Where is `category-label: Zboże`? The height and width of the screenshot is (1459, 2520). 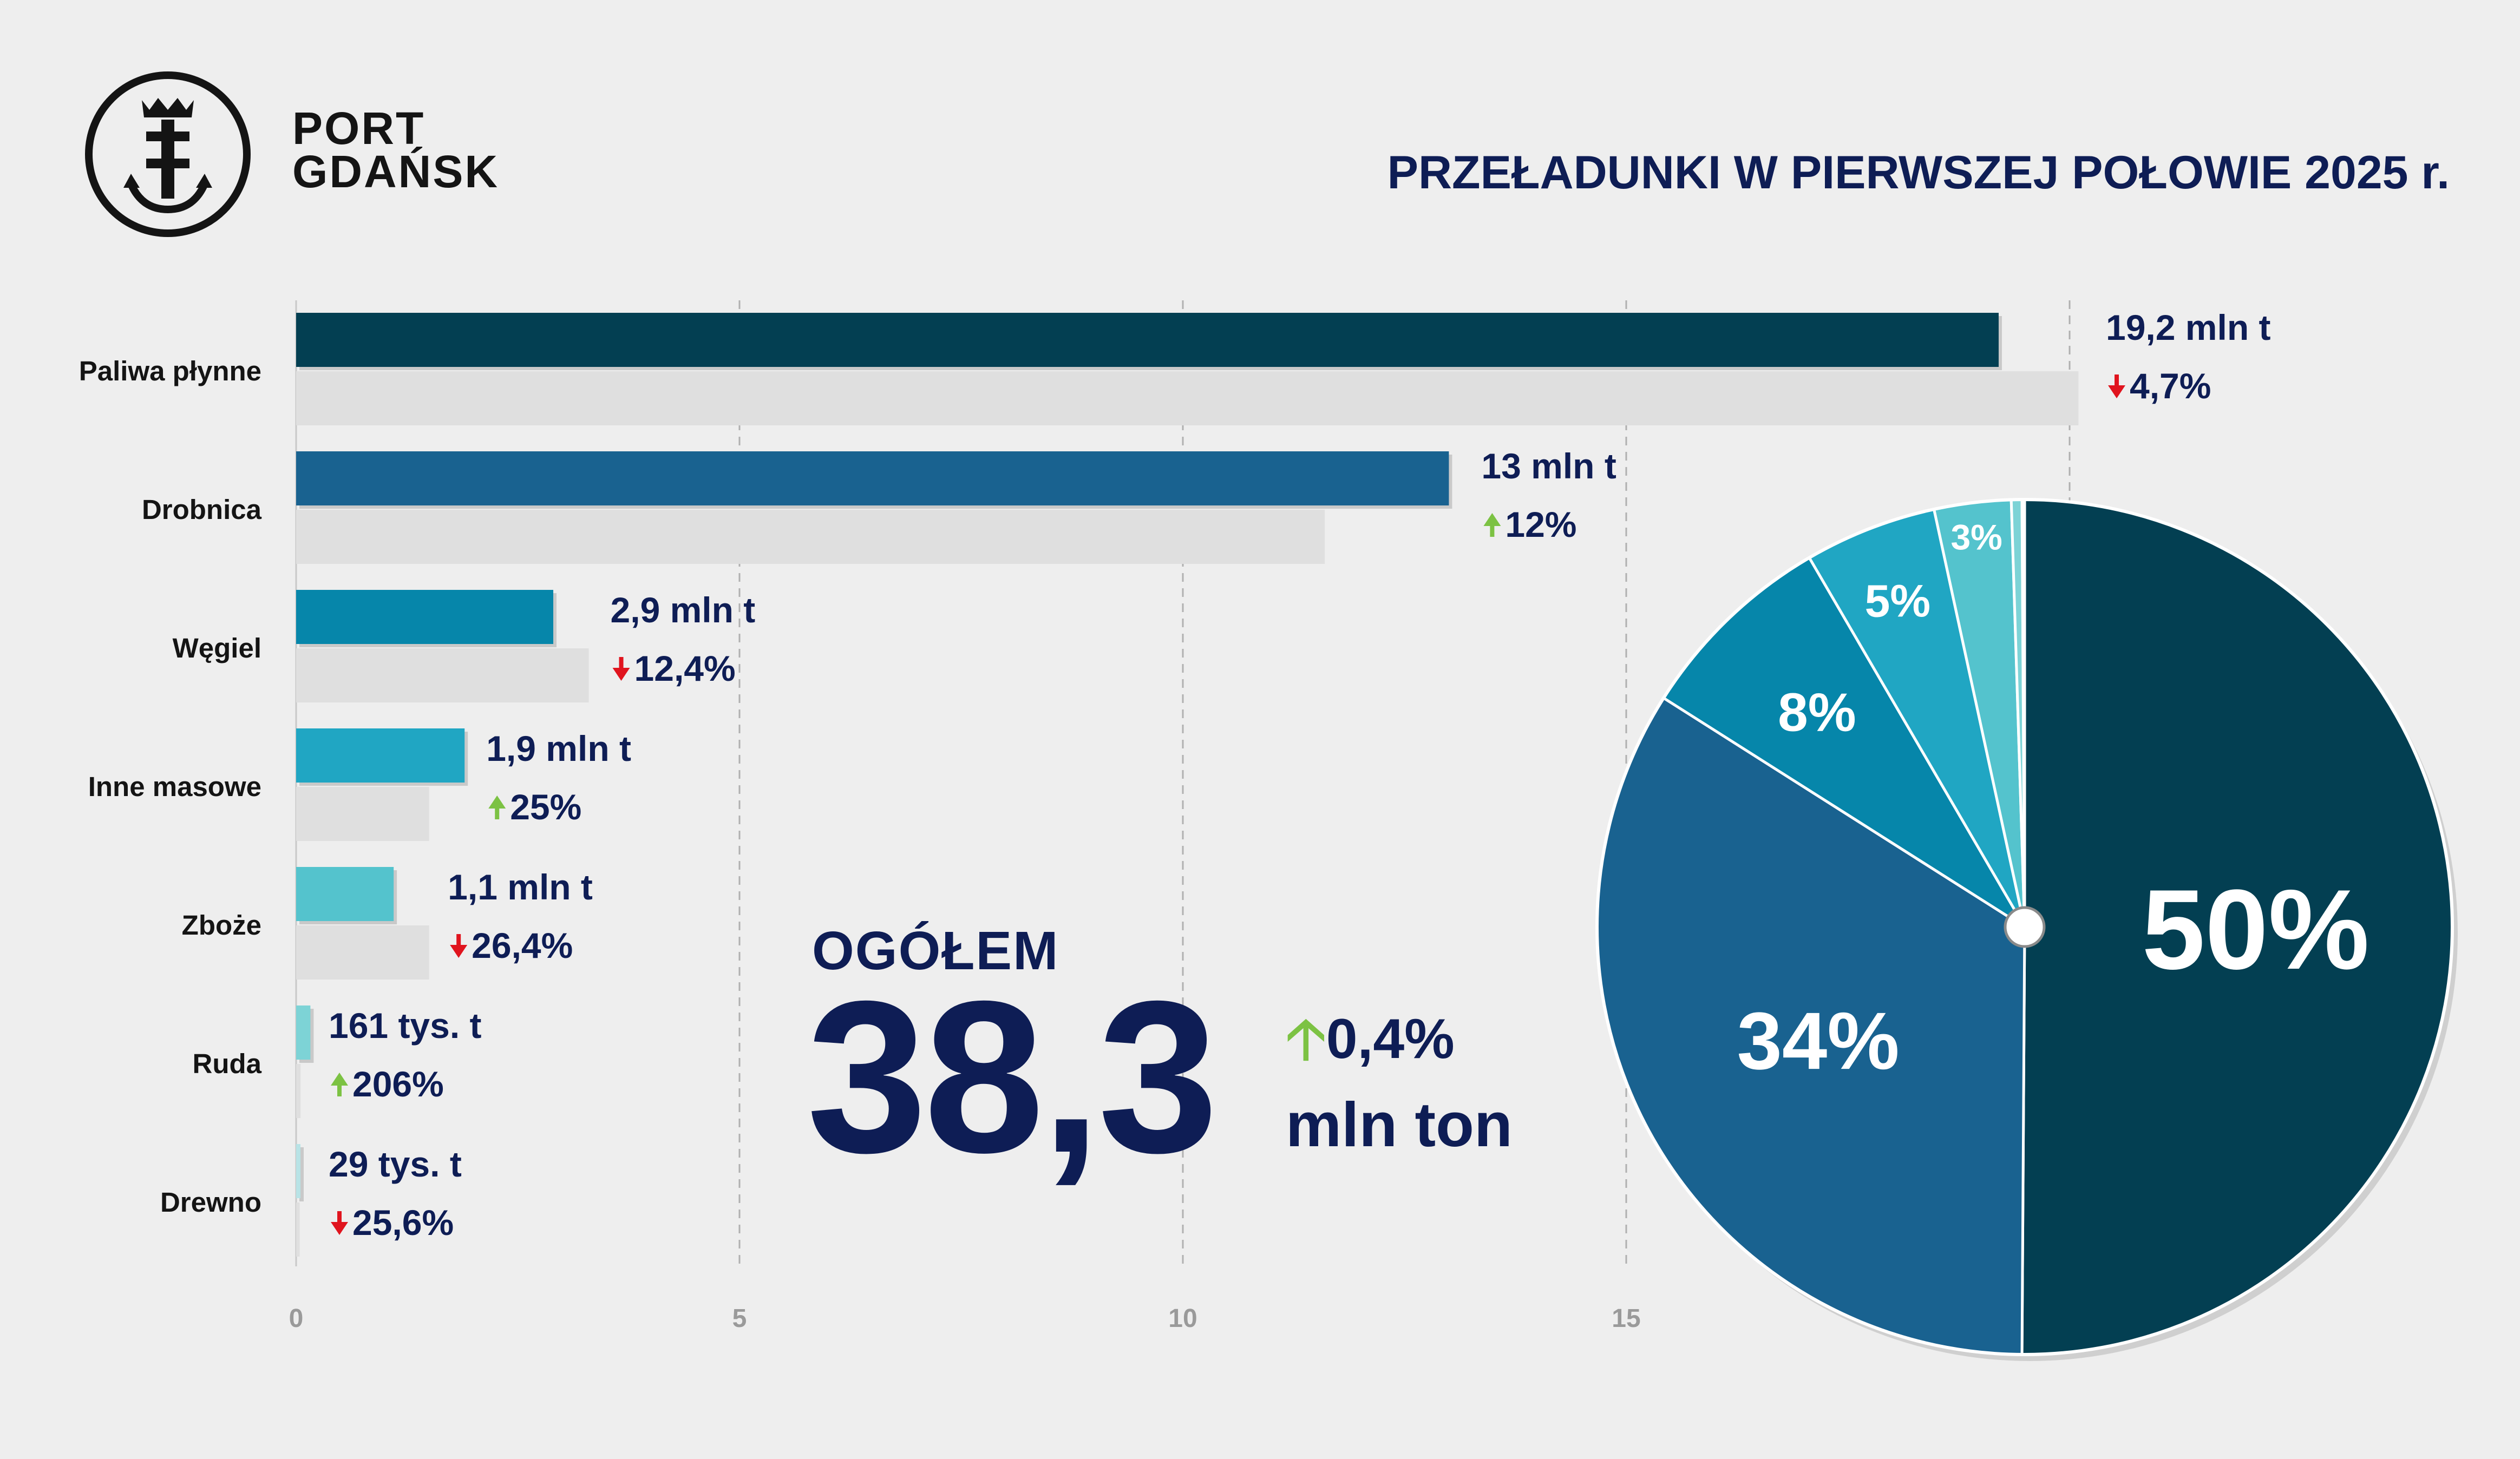 category-label: Zboże is located at coordinates (221, 925).